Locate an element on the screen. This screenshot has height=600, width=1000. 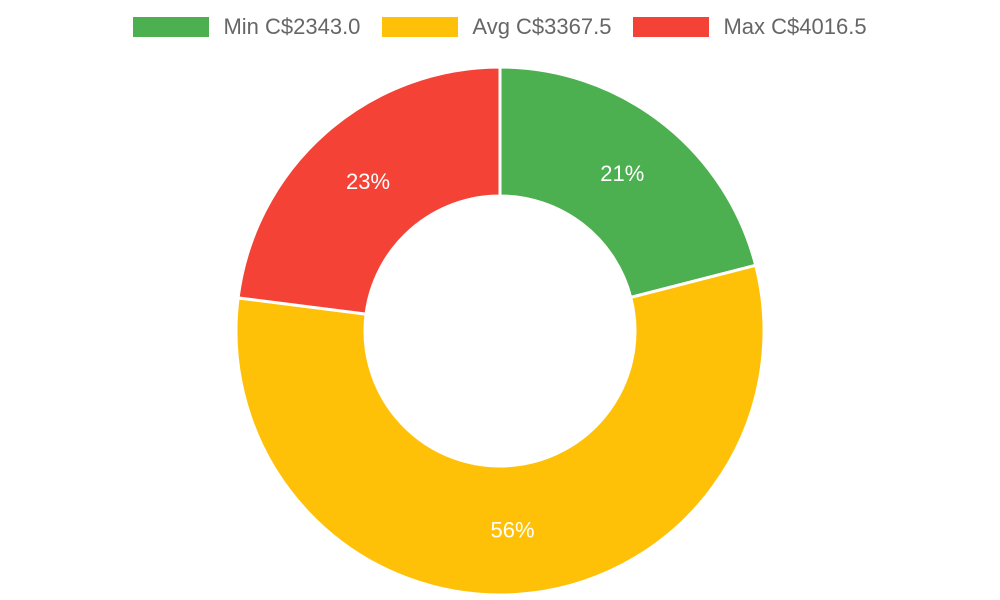
chart-legend: Min C$2343.0 Avg C$3367.5 Max C$4016.5 is located at coordinates (500, 27).